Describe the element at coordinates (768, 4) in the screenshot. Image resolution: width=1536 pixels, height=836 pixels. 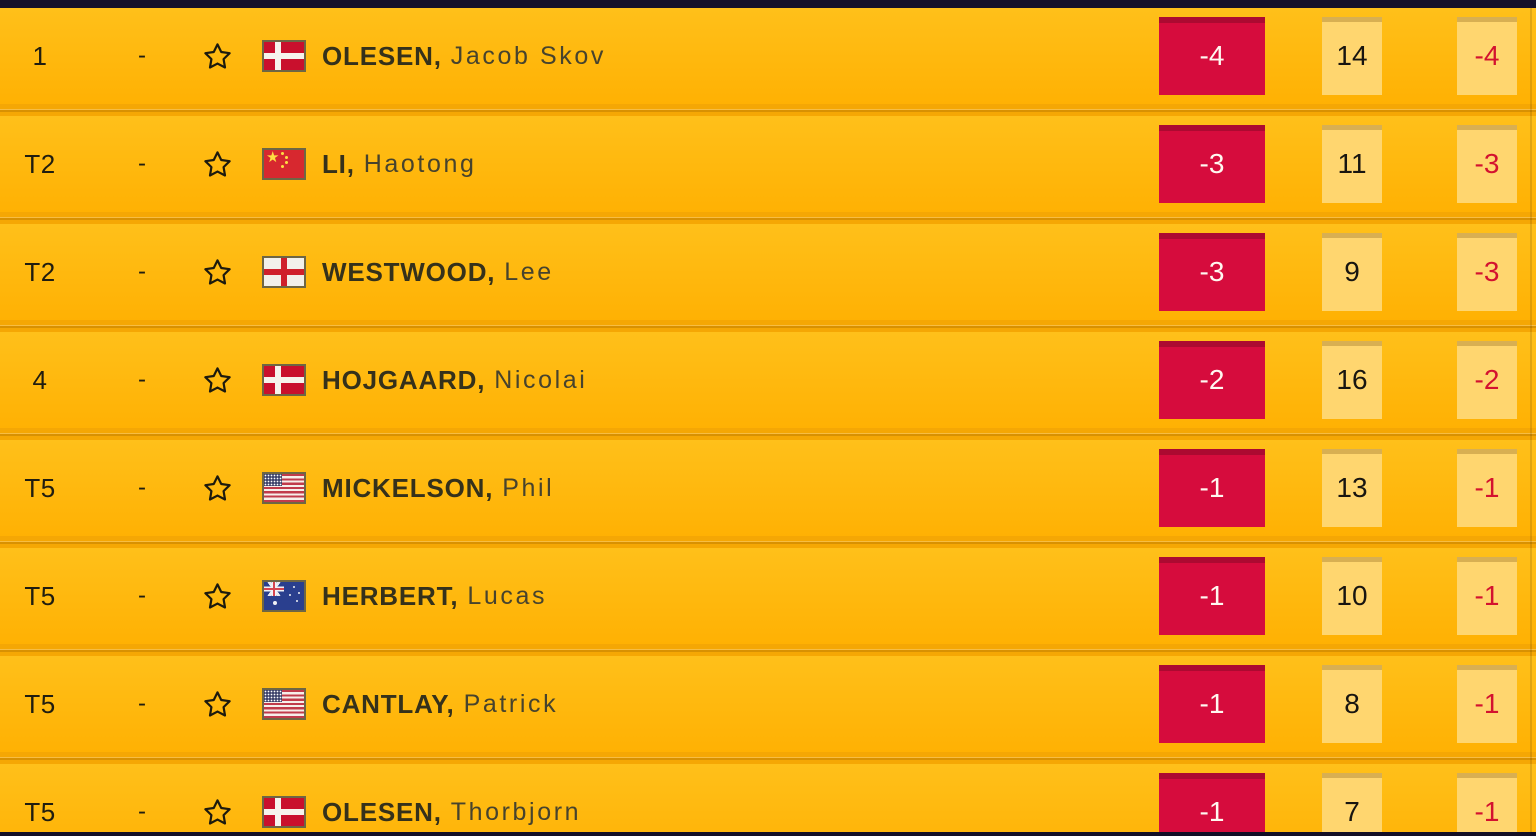
I see `top-dark-bar` at that location.